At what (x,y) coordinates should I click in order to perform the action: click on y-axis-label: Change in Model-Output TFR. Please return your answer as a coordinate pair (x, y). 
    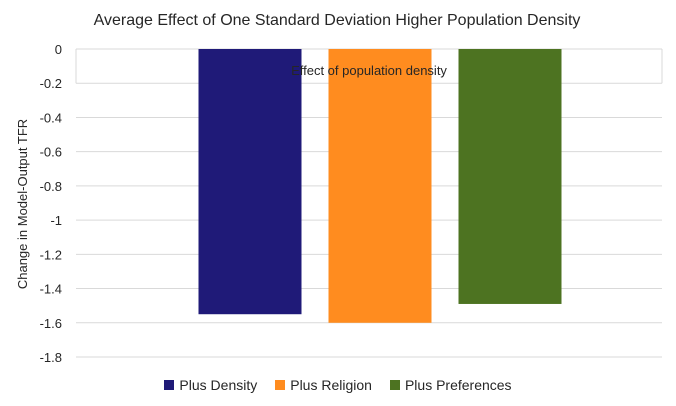
    Looking at the image, I should click on (22, 204).